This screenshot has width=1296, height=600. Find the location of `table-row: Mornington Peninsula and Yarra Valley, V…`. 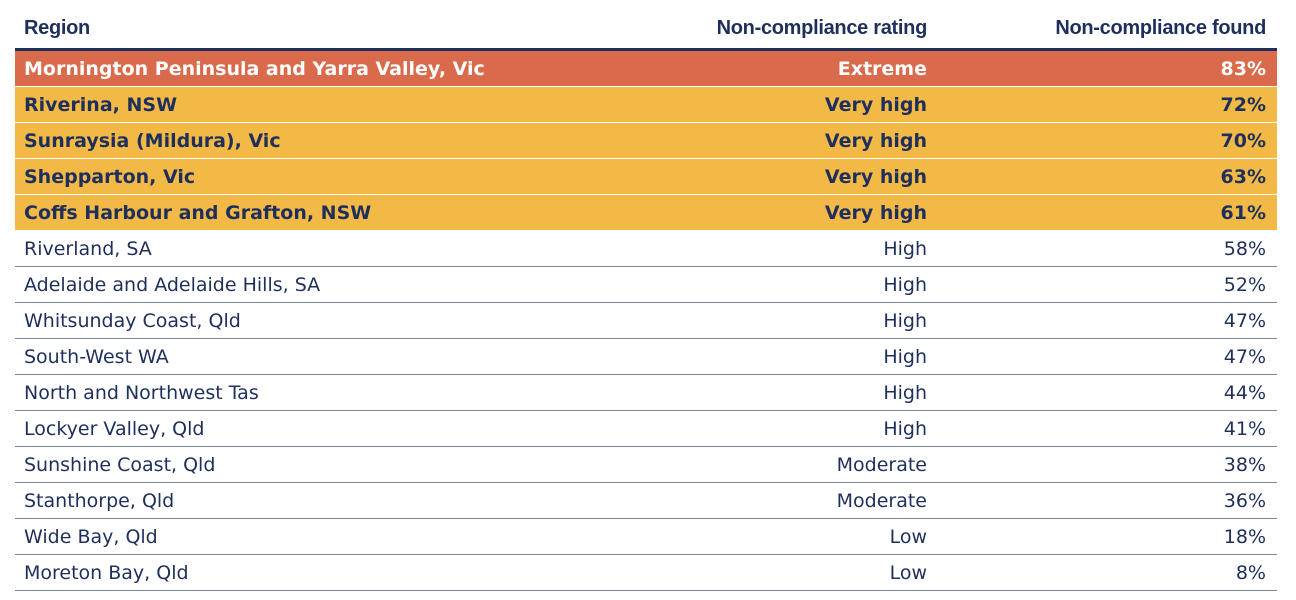

table-row: Mornington Peninsula and Yarra Valley, V… is located at coordinates (646, 68).